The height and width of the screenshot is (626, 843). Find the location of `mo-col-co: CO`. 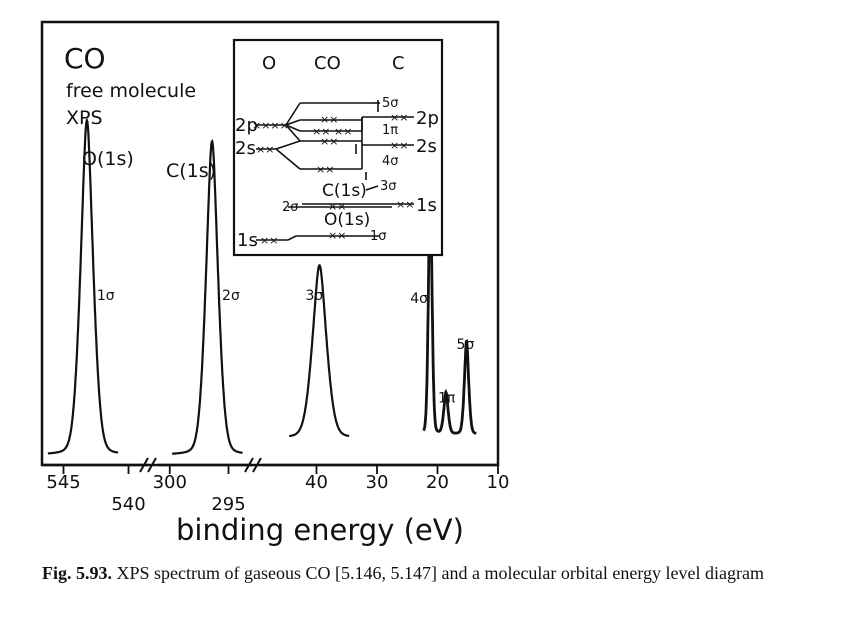

mo-col-co: CO is located at coordinates (327, 63).